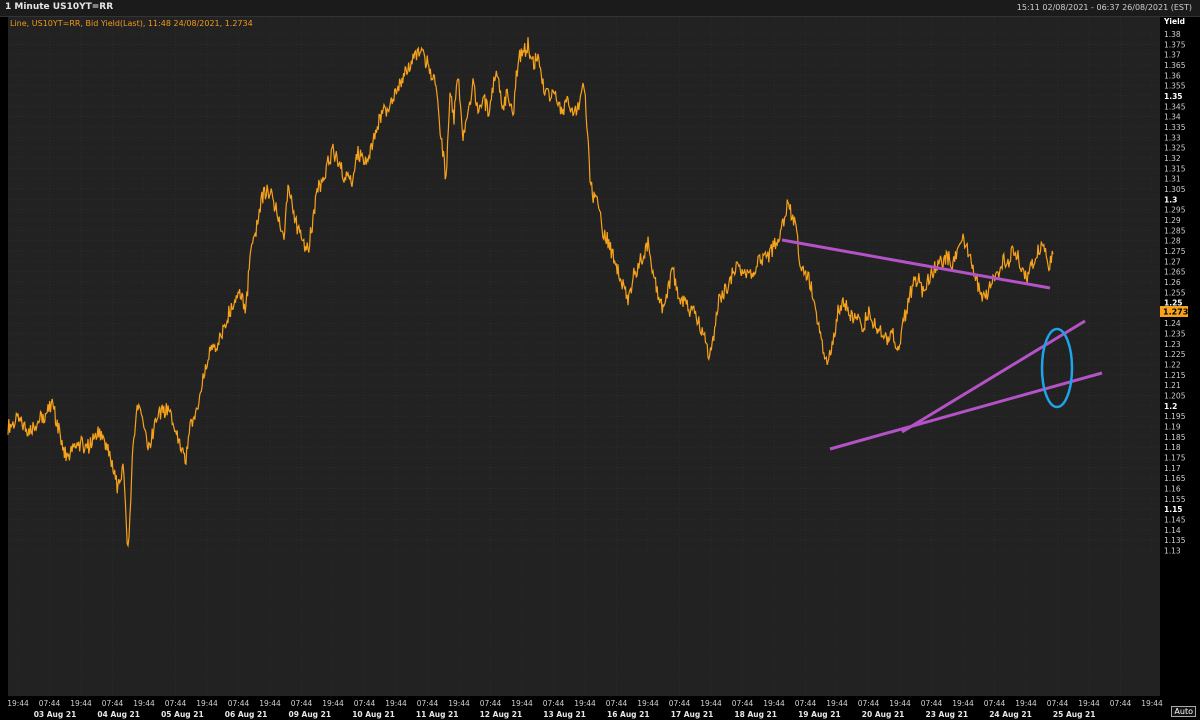 Image resolution: width=1200 pixels, height=720 pixels. Describe the element at coordinates (1172, 158) in the screenshot. I see `y-tick-label: 1.32` at that location.